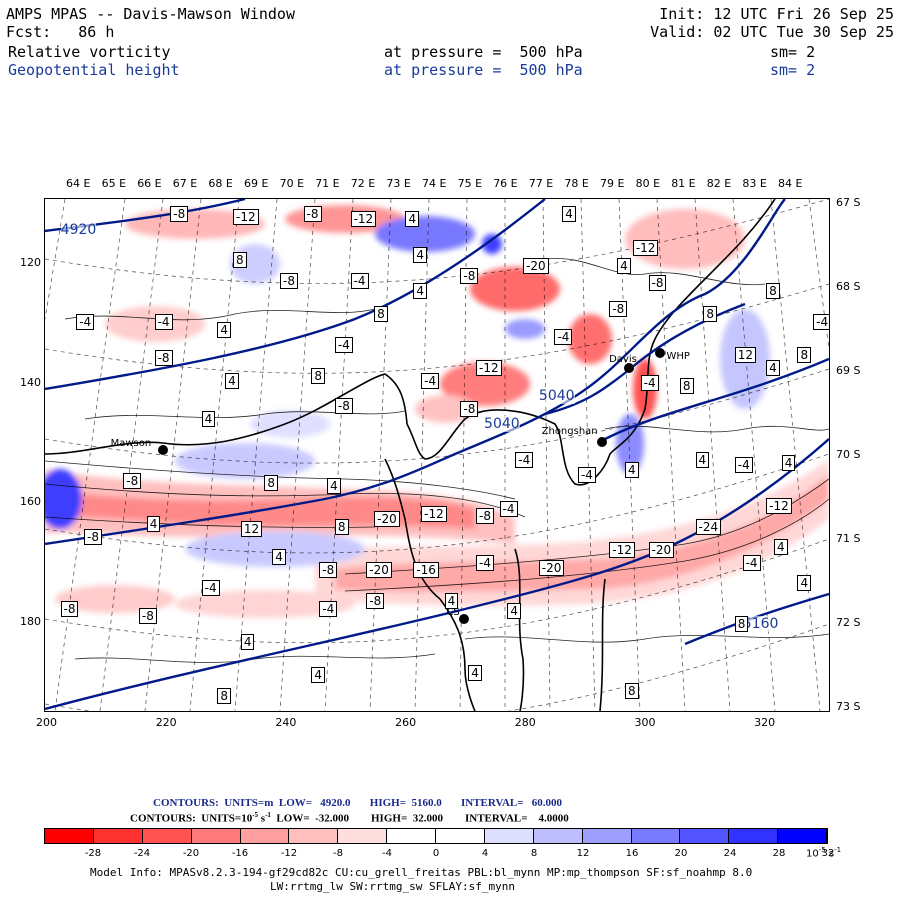  Describe the element at coordinates (822, 850) in the screenshot. I see `cb-units-exp1: -5` at that location.